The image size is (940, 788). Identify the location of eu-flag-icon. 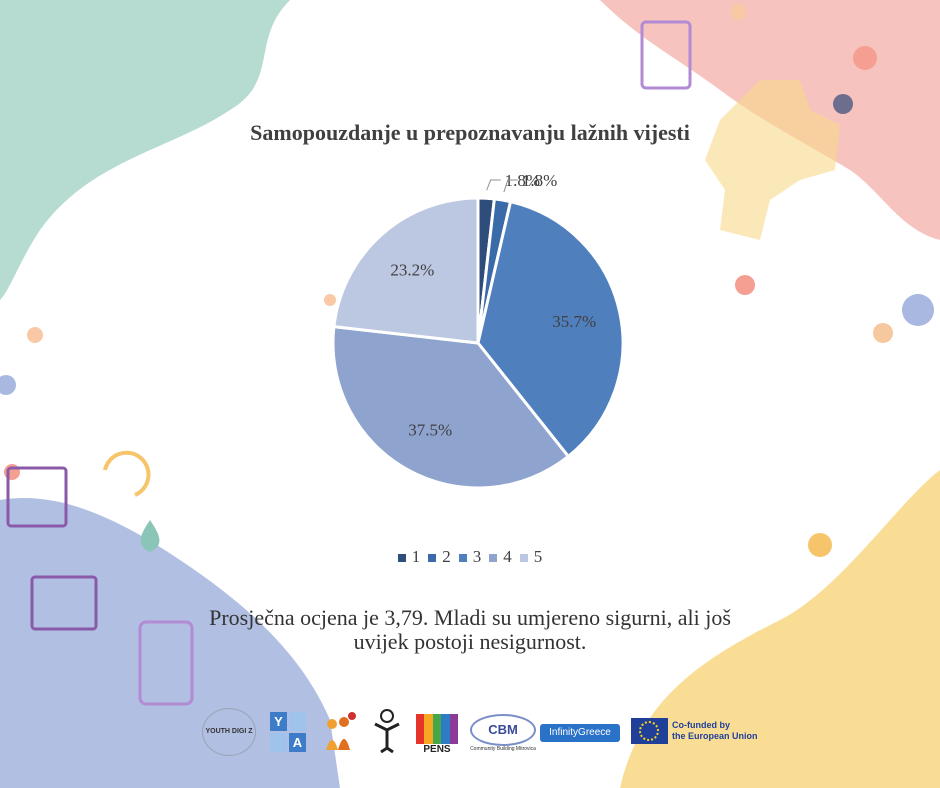
(649, 731).